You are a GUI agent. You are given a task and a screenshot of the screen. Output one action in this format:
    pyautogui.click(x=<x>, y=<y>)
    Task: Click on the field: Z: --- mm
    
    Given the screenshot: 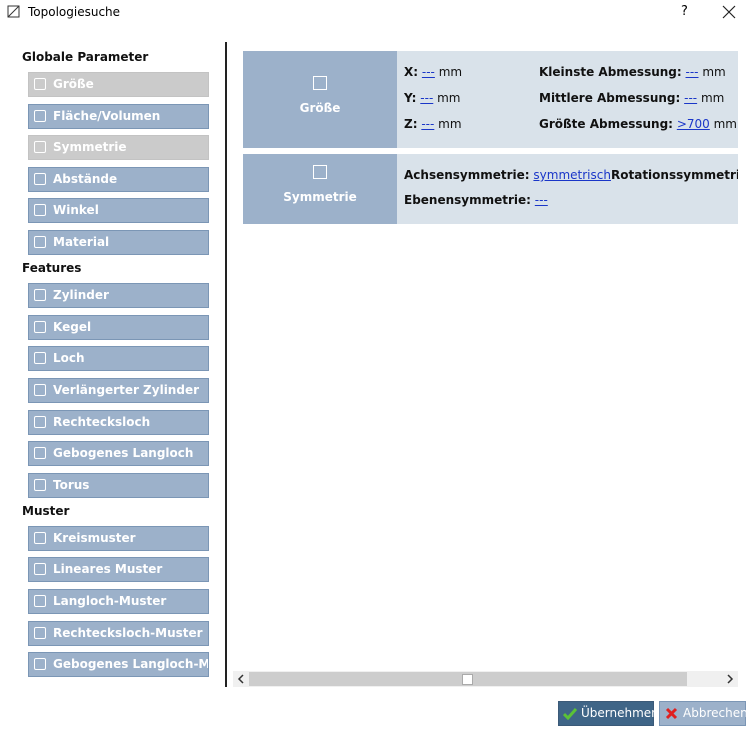 What is the action you would take?
    pyautogui.click(x=433, y=124)
    